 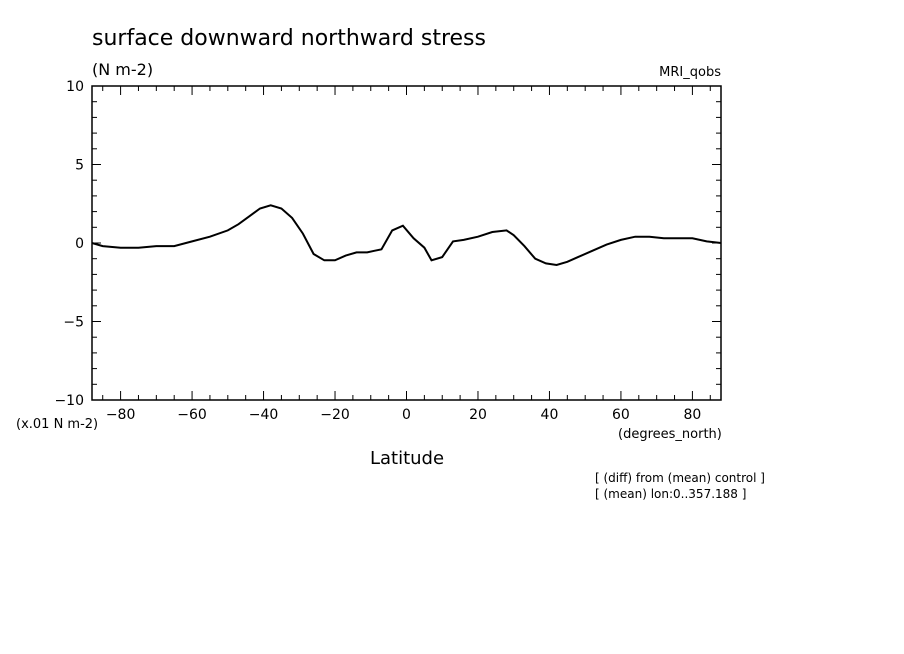 I want to click on y-tick-labels: −10 −5 0 5 10, so click(x=69, y=244).